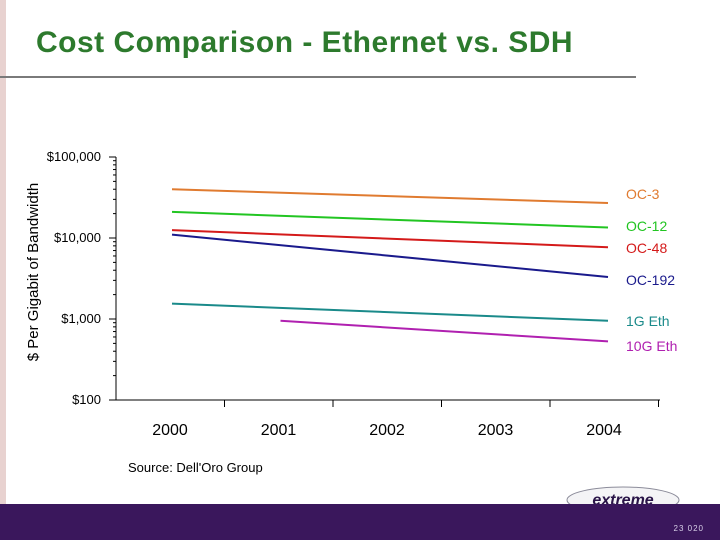  I want to click on y-minor-ticks, so click(114, 268).